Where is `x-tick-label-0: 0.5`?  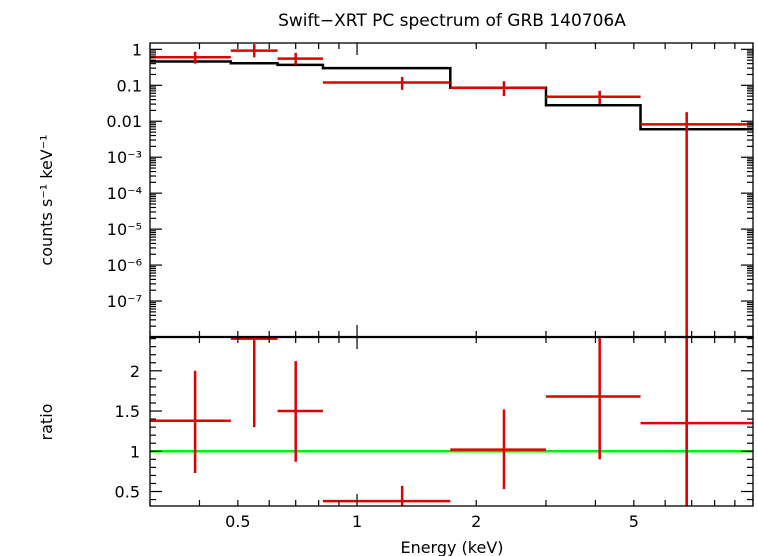 x-tick-label-0: 0.5 is located at coordinates (237, 521).